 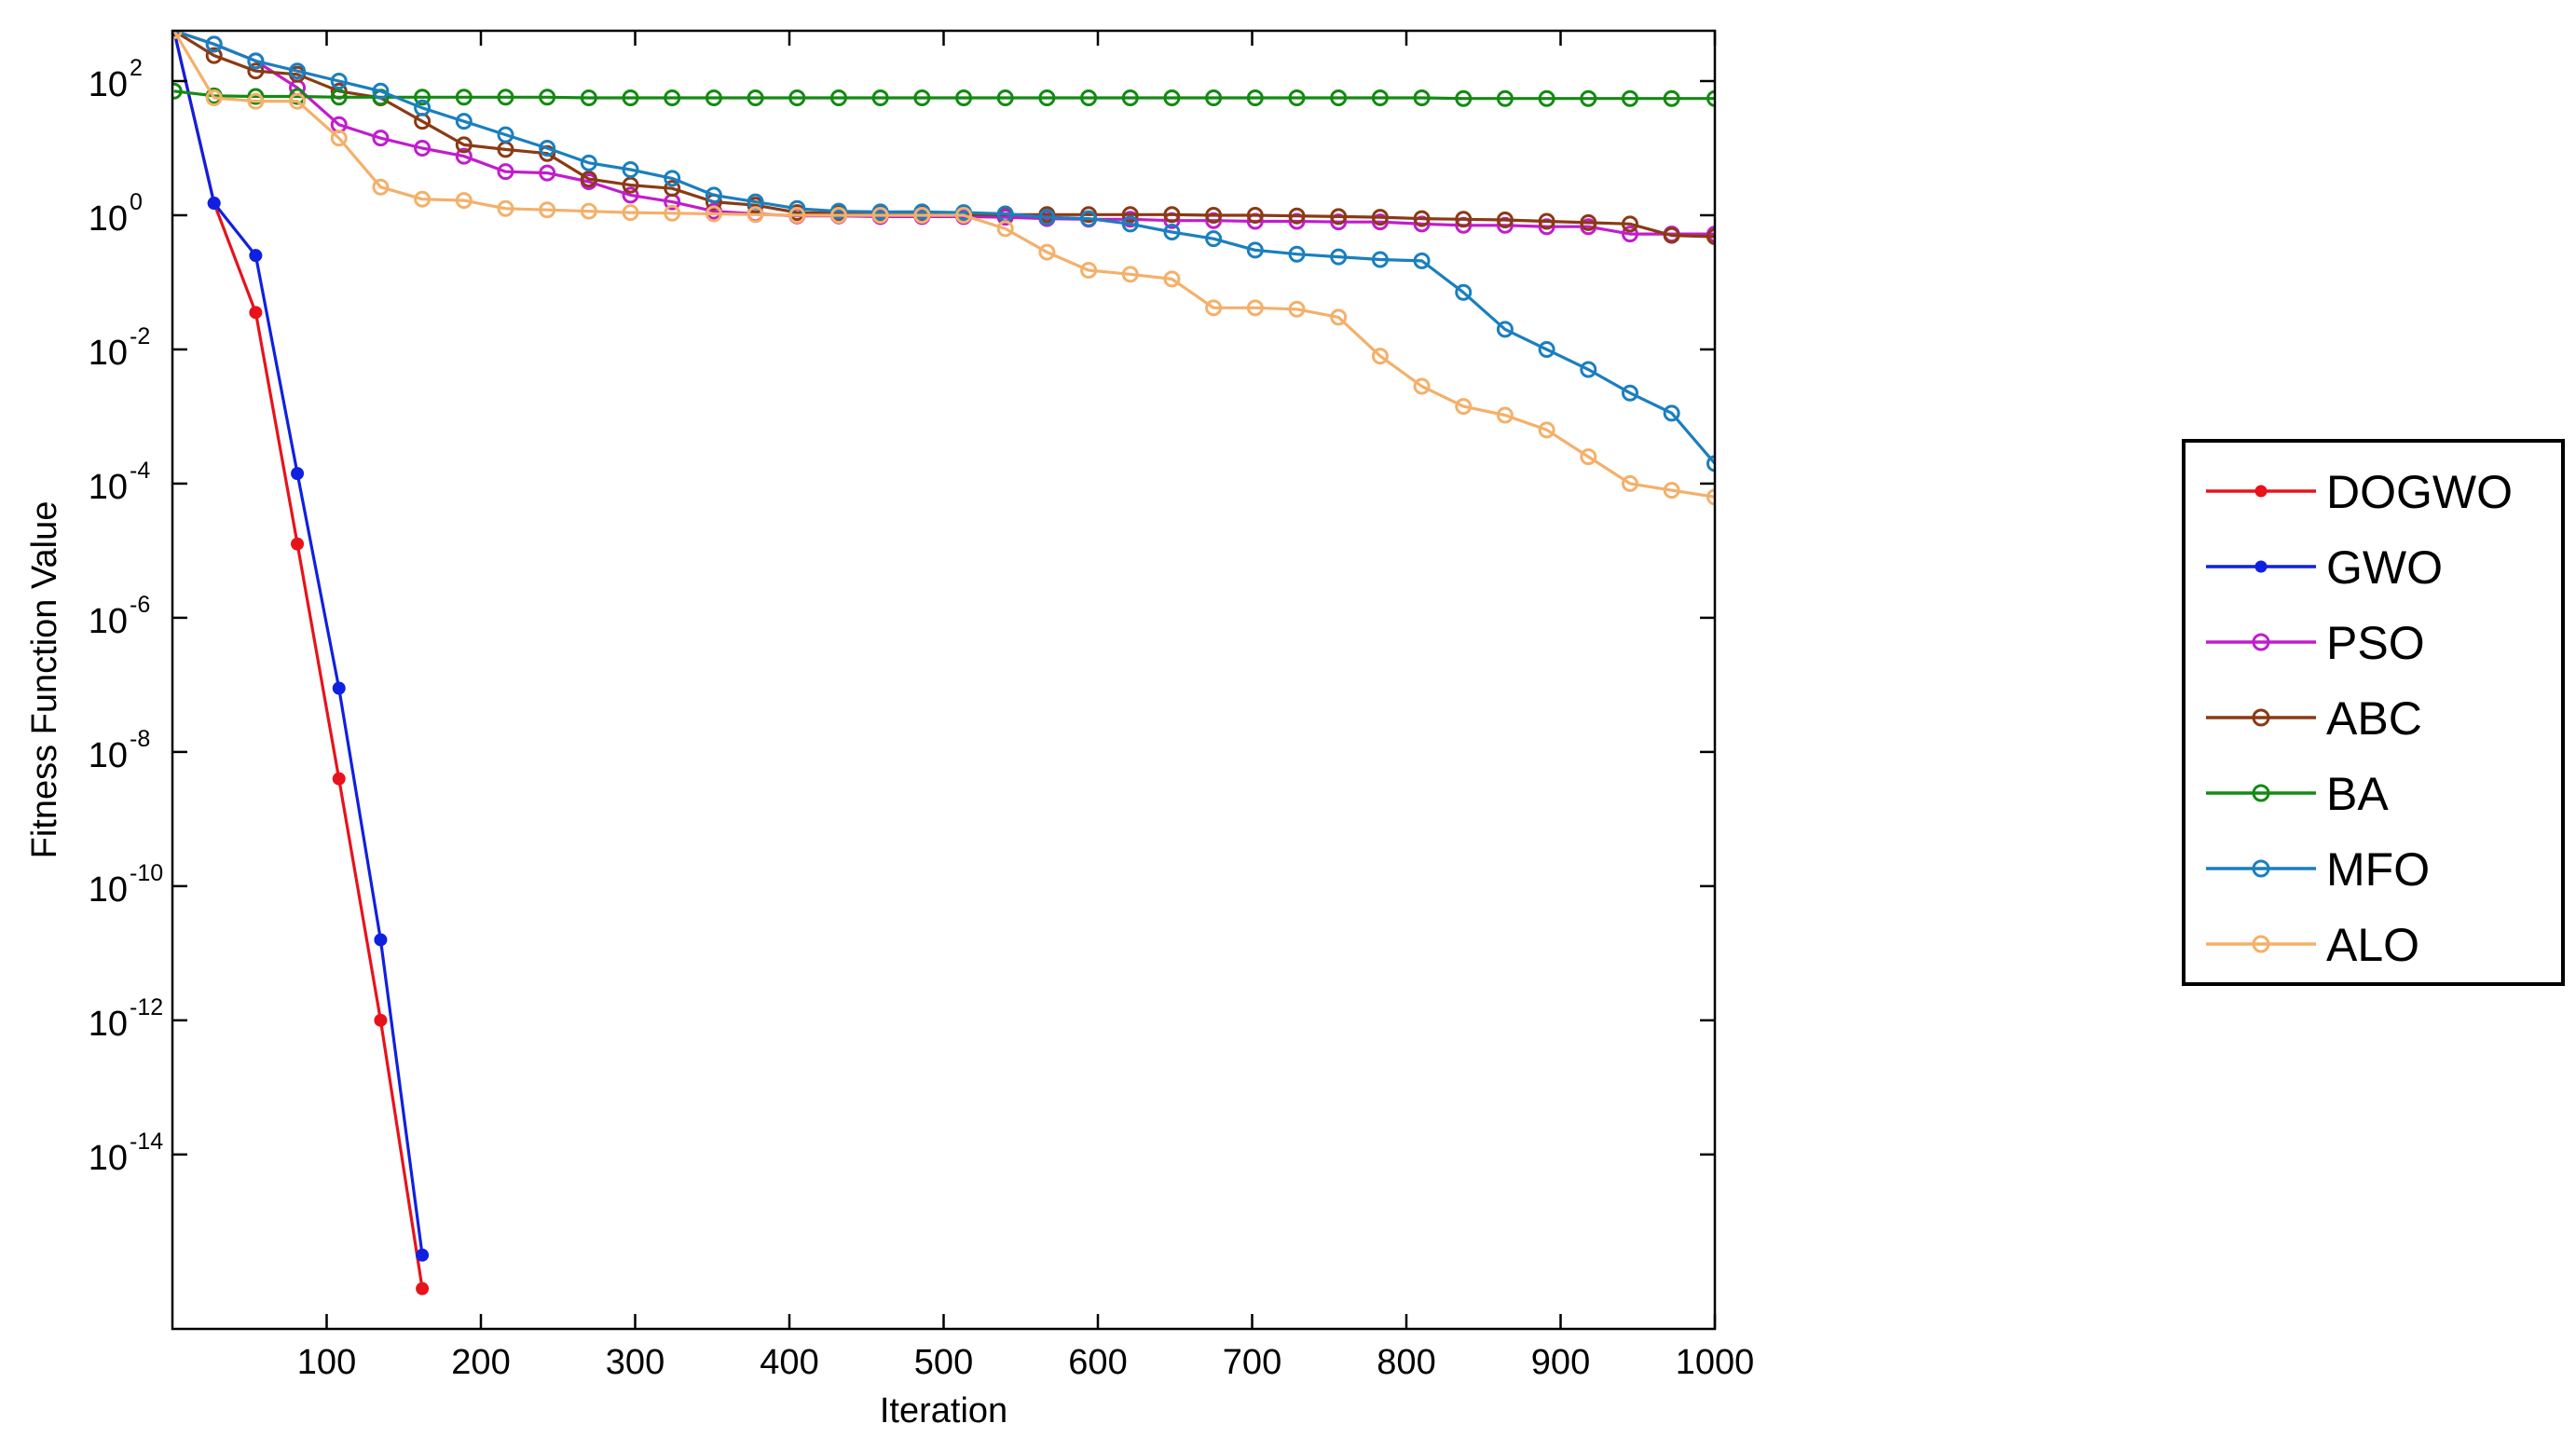 What do you see at coordinates (789, 1362) in the screenshot?
I see `x-tick-label: 400` at bounding box center [789, 1362].